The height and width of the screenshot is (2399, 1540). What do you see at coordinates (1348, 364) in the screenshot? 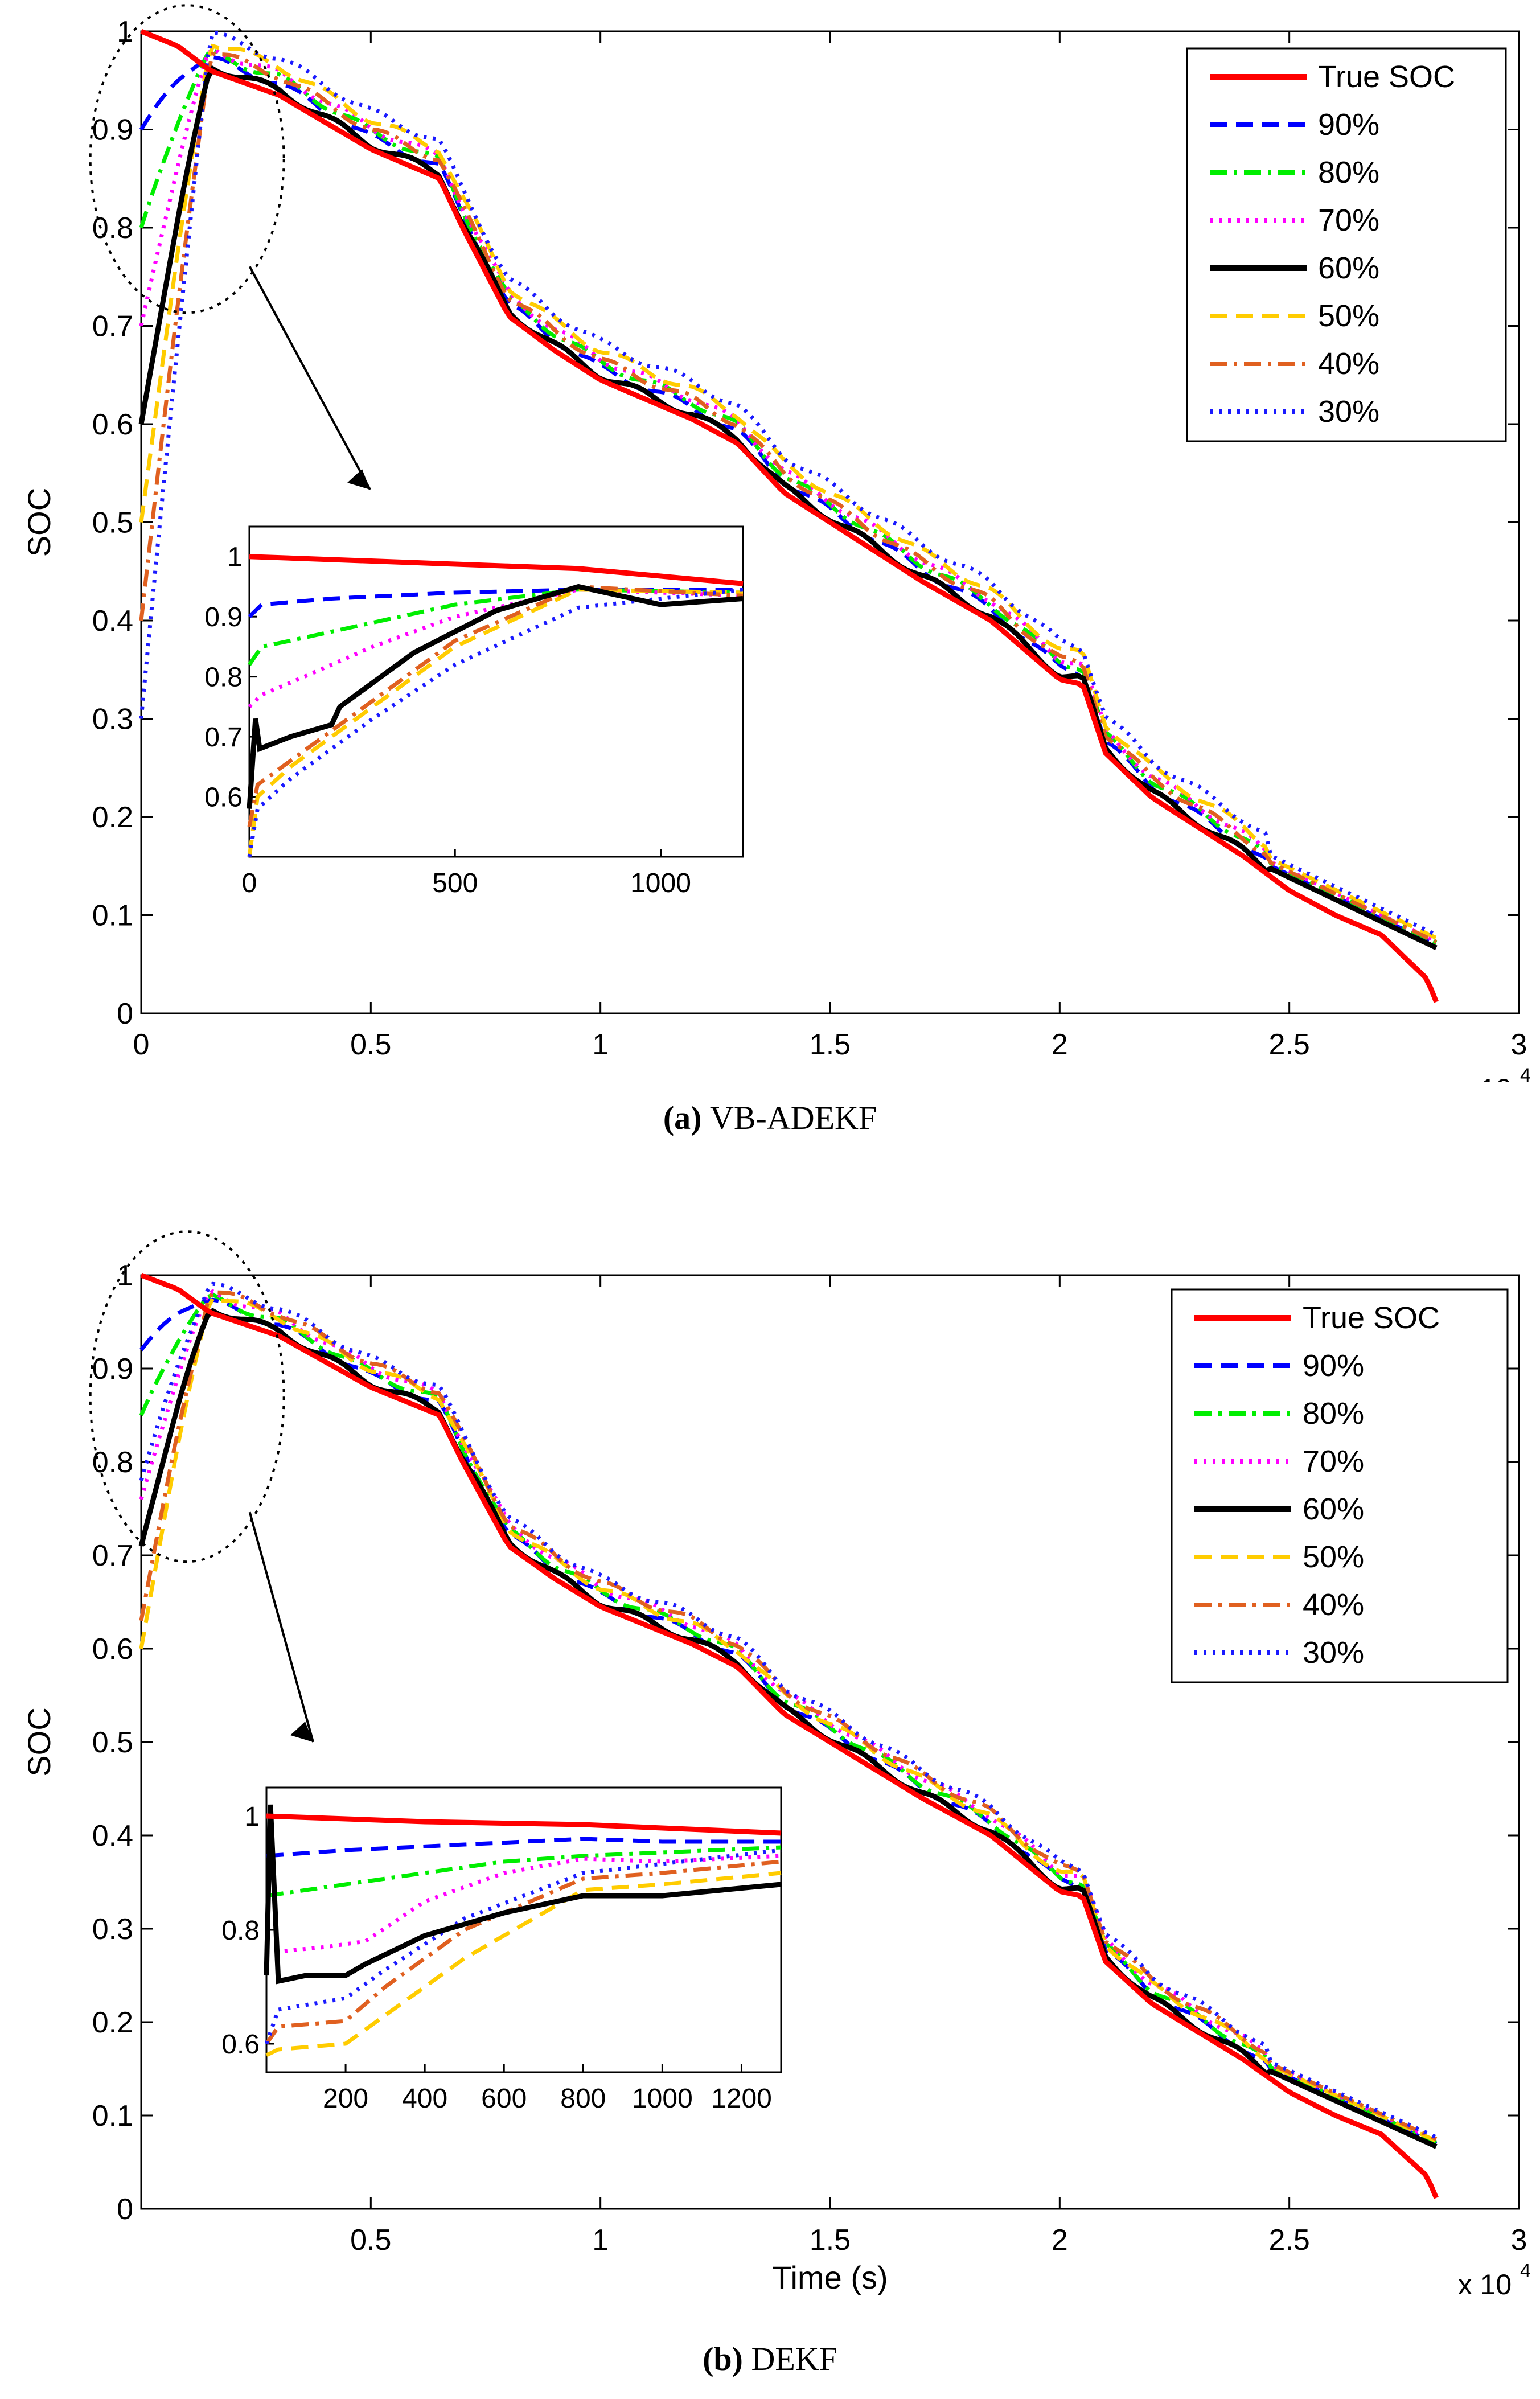
I see `legend-label: 40%` at bounding box center [1348, 364].